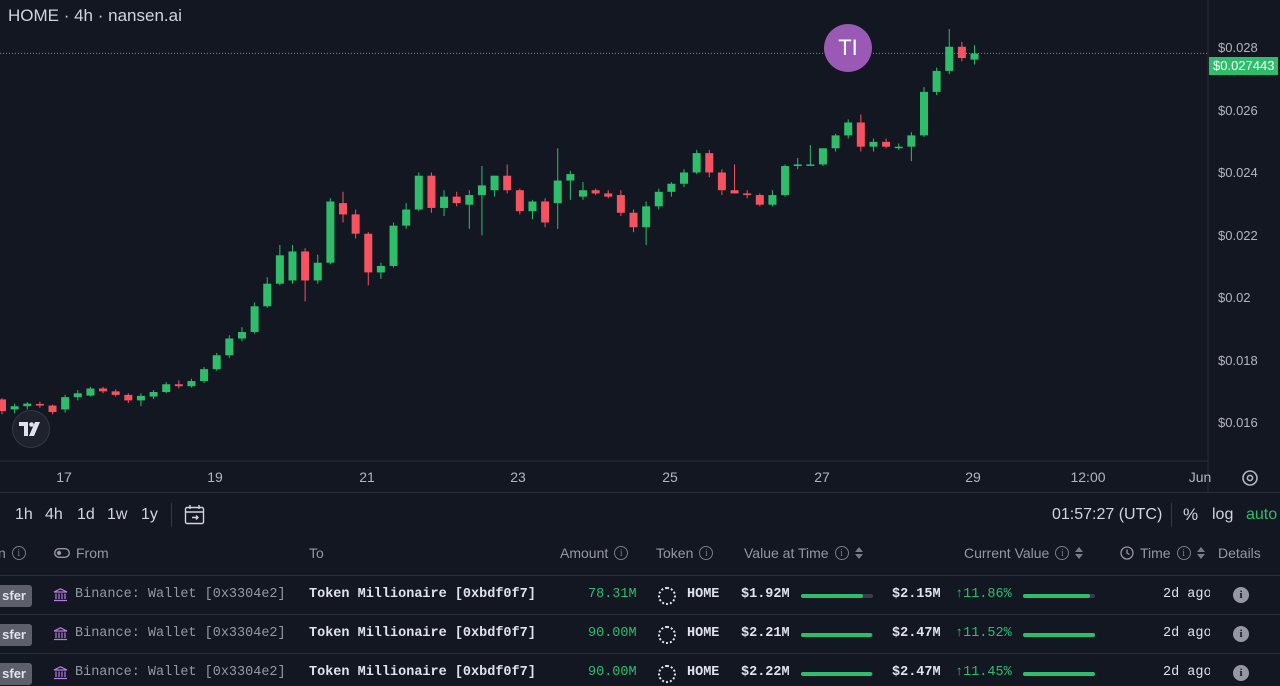 The height and width of the screenshot is (686, 1280). I want to click on column-header-type: n i, so click(13, 553).